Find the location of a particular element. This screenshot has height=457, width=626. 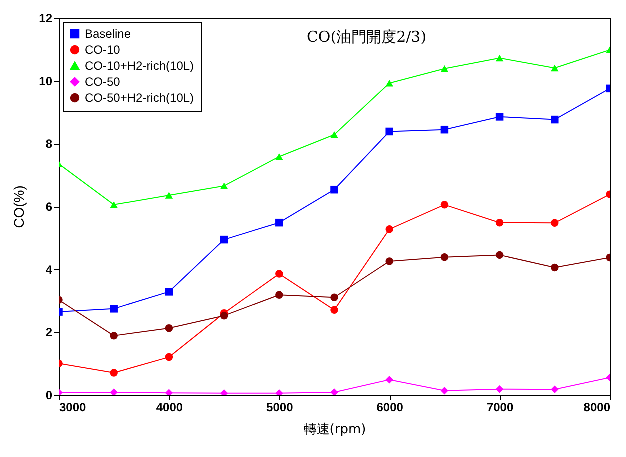

x-tick-label: 6000 is located at coordinates (390, 407).